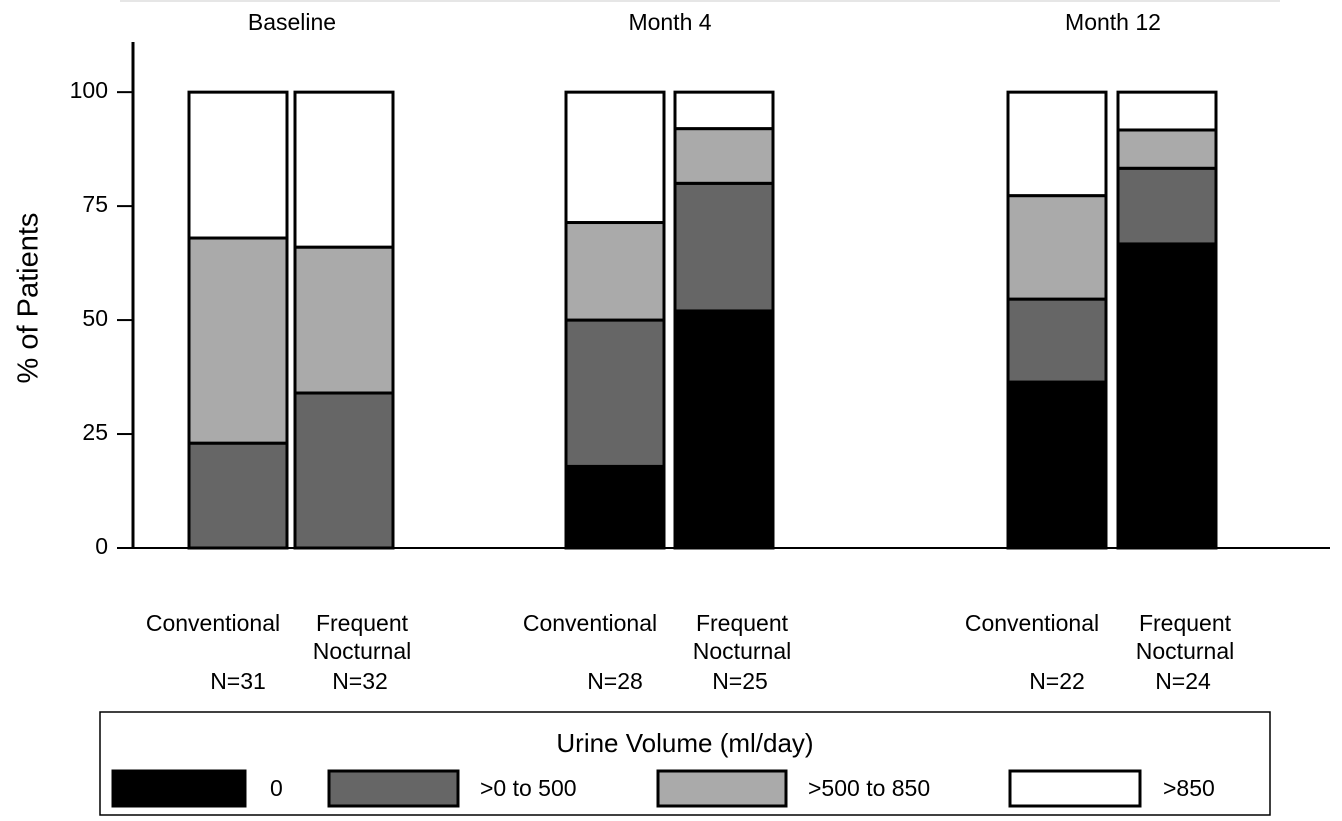 This screenshot has height=821, width=1342. I want to click on legend-label: >850, so click(1189, 788).